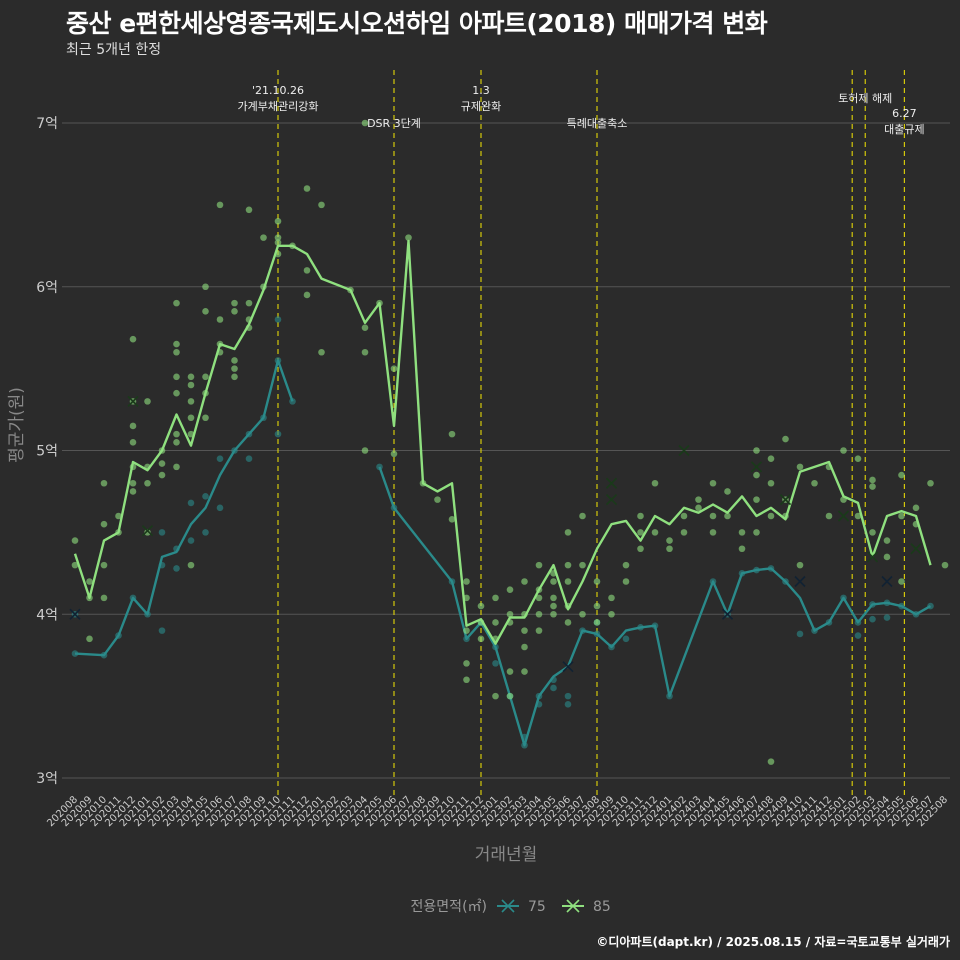 Image resolution: width=960 pixels, height=960 pixels. What do you see at coordinates (481, 106) in the screenshot?
I see `event-annotation: 규제완화` at bounding box center [481, 106].